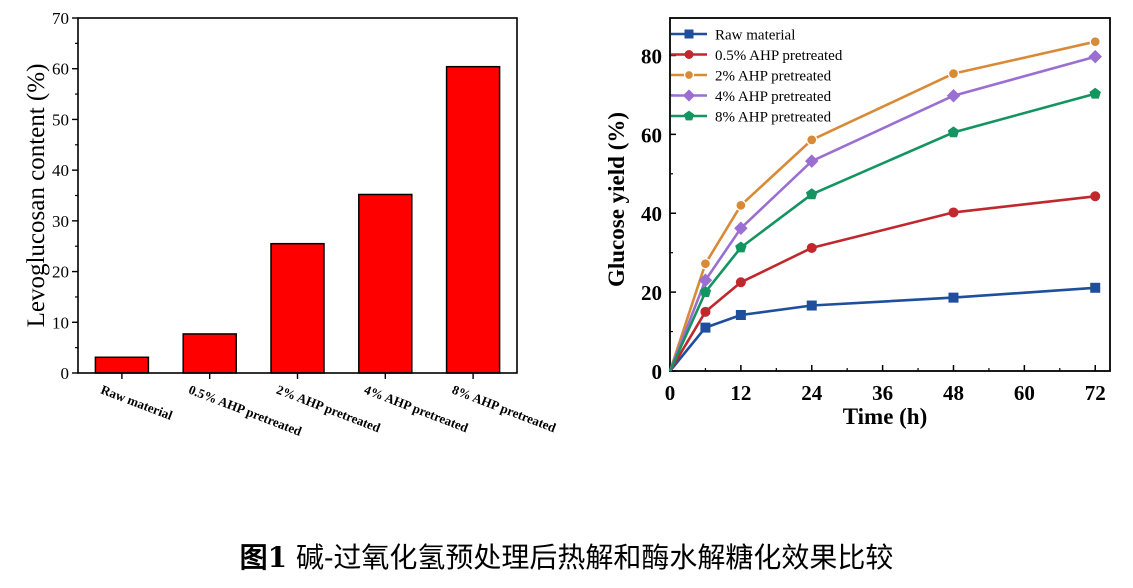 This screenshot has width=1133, height=588. Describe the element at coordinates (670, 393) in the screenshot. I see `x-tick-label: 0` at that location.